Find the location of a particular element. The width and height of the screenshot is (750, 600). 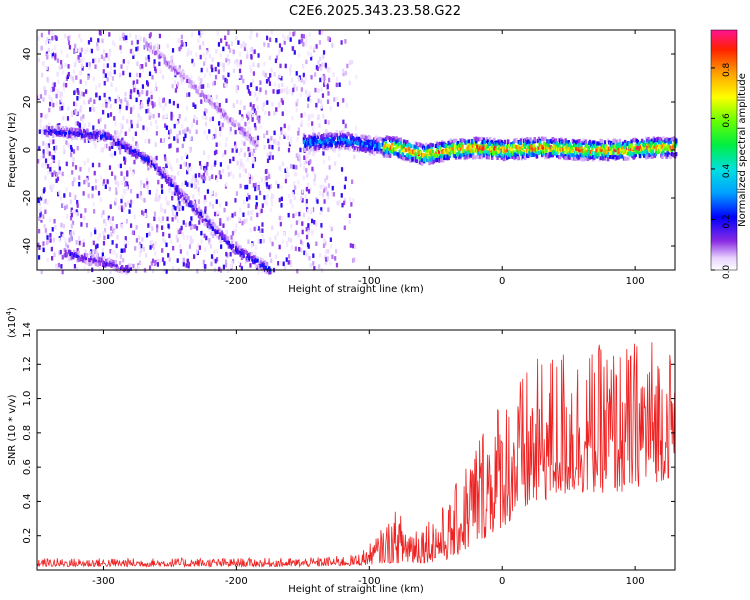

heatmap-x-axis-label: Height of straight line (km) is located at coordinates (356, 289).